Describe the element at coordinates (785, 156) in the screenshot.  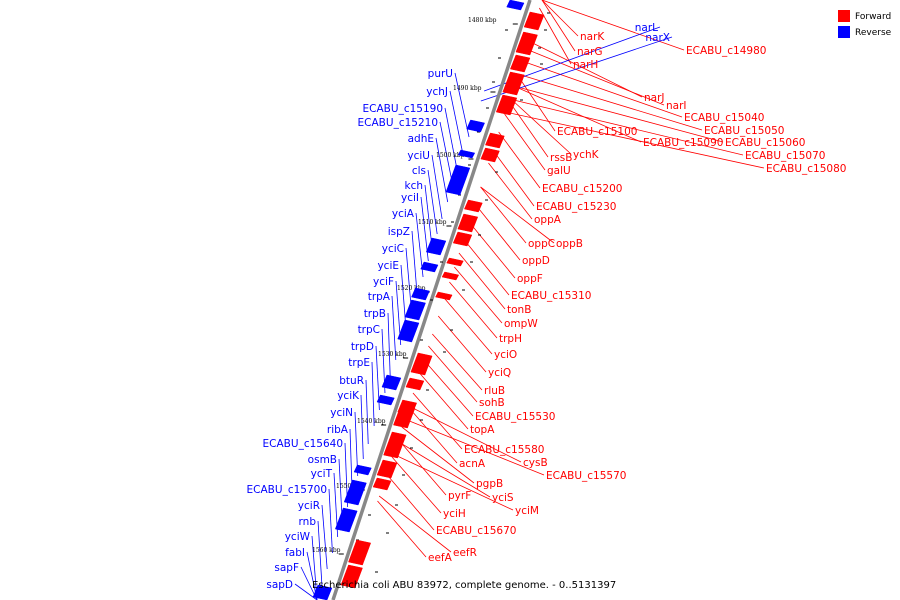
I see `gene-label-ecabu-c15070: ECABU_c15070` at that location.